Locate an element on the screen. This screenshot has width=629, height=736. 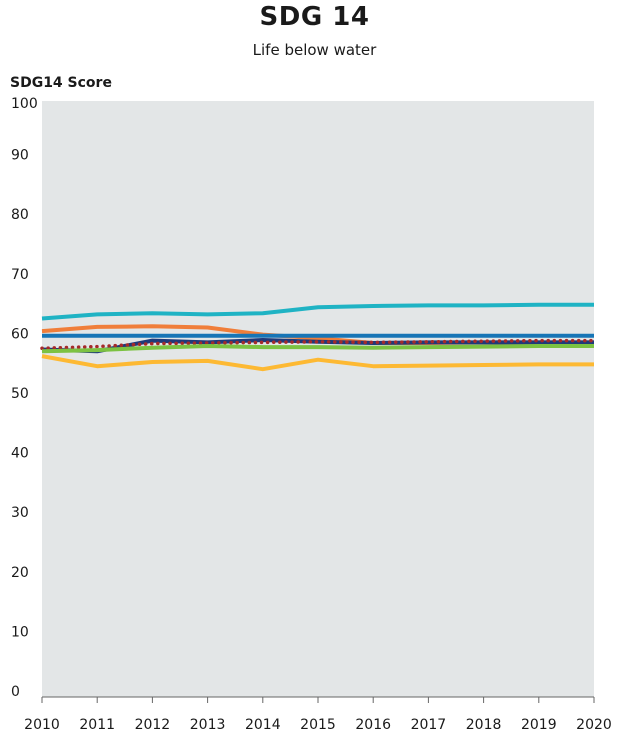
x-tick-label: 2013 is located at coordinates (208, 725).